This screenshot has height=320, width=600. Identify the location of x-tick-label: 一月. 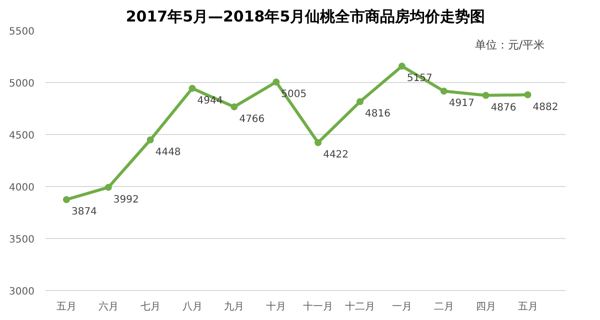
(402, 307).